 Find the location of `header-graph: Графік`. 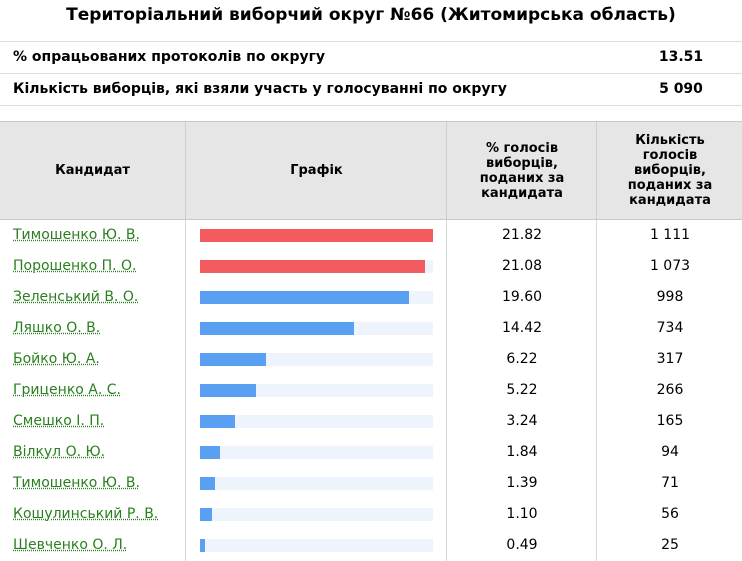

header-graph: Графік is located at coordinates (316, 170).